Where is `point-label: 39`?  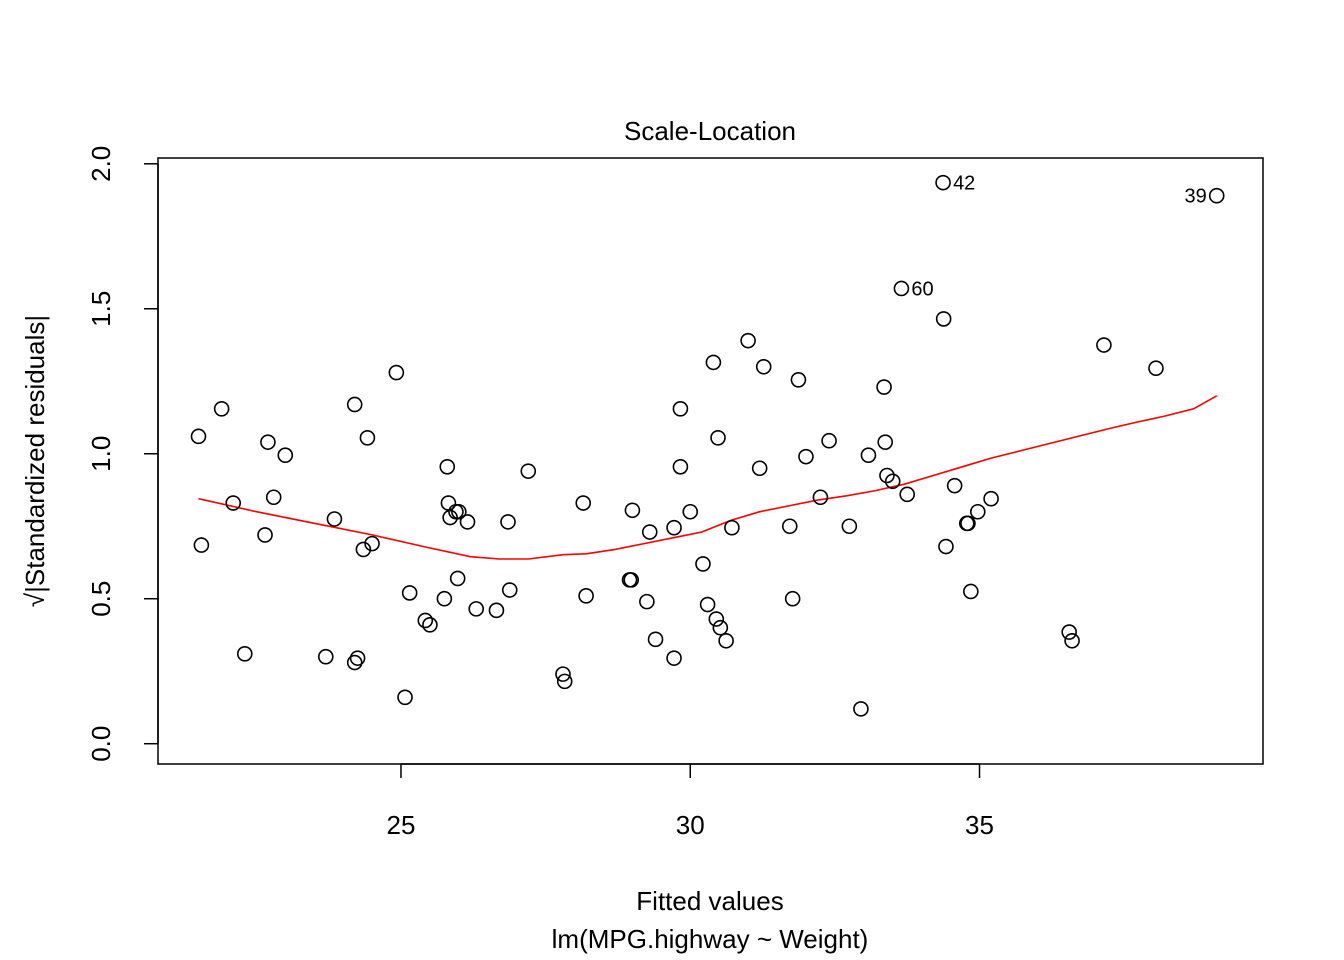 point-label: 39 is located at coordinates (1195, 197).